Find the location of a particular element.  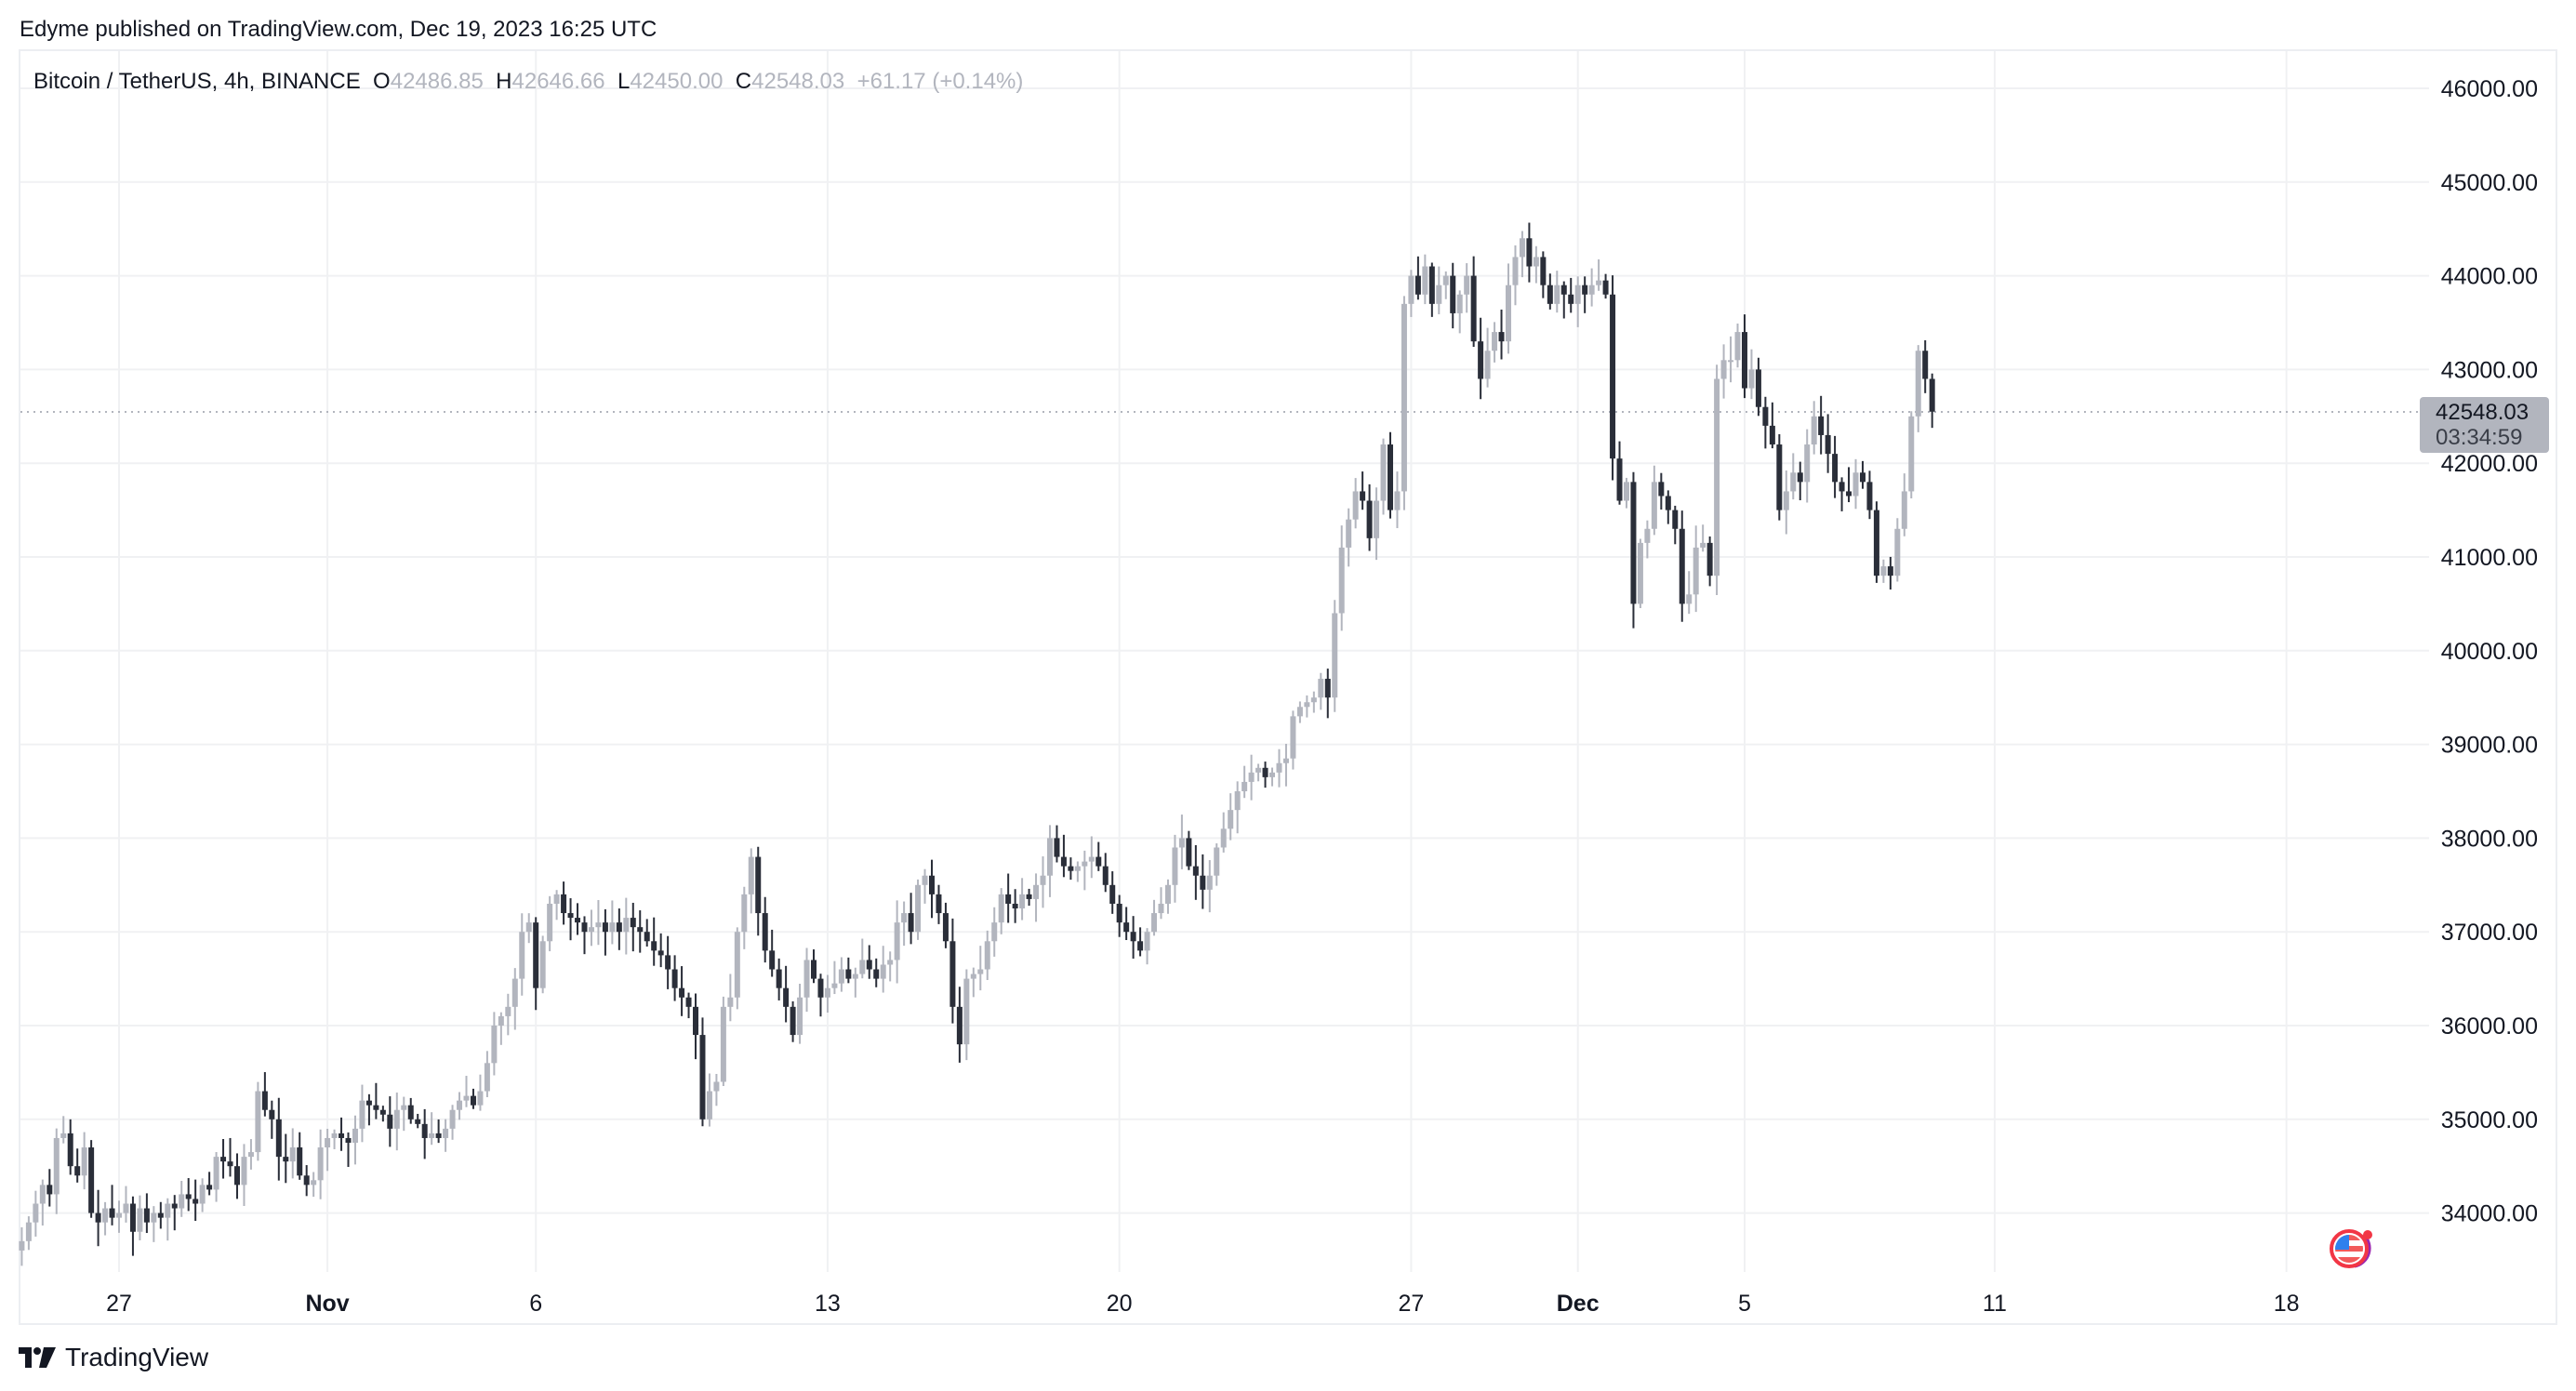

tradingview-logo-icon is located at coordinates (37, 1357).